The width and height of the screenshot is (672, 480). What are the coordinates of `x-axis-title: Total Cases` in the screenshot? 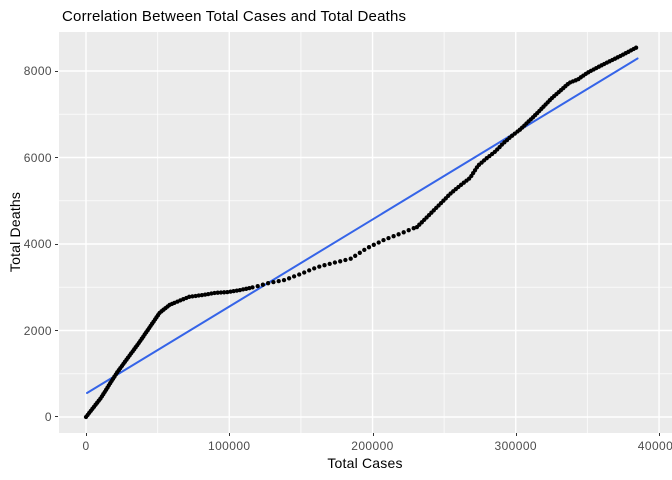 It's located at (365, 463).